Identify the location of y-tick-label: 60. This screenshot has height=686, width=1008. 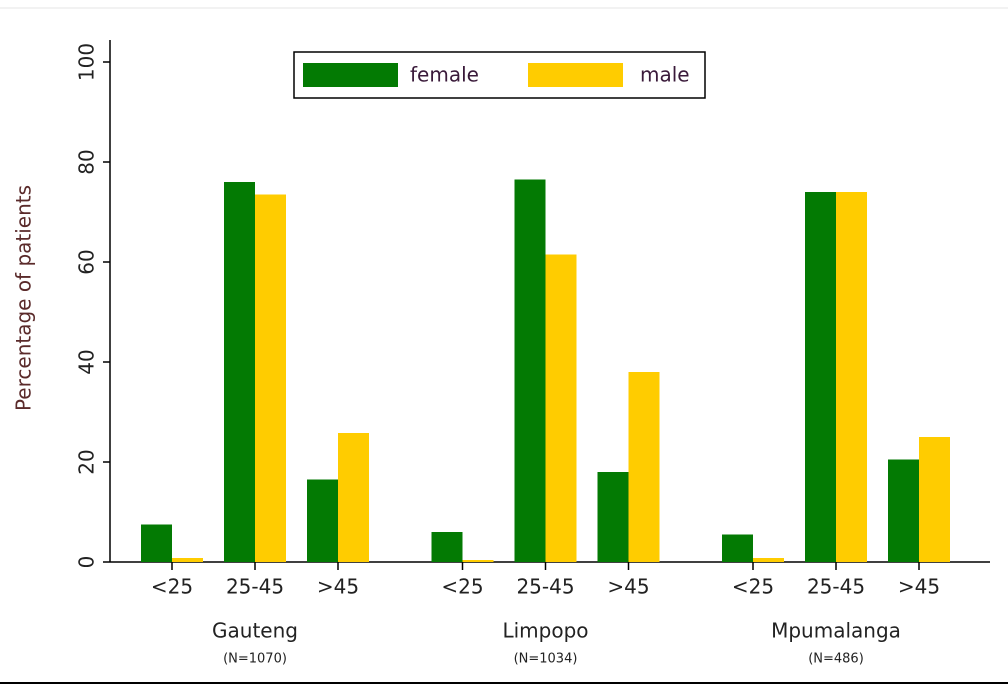
(87, 261).